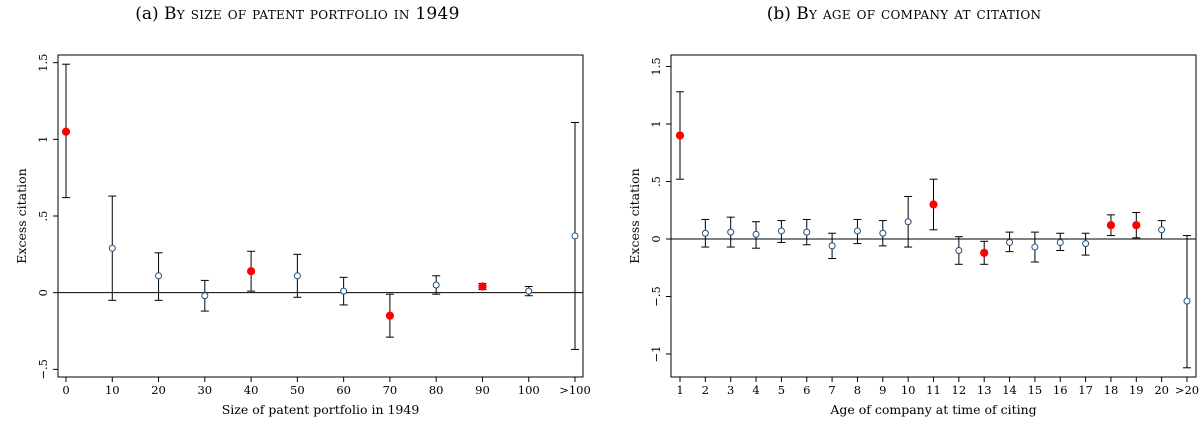  What do you see at coordinates (297, 390) in the screenshot?
I see `x-tick-label: 50` at bounding box center [297, 390].